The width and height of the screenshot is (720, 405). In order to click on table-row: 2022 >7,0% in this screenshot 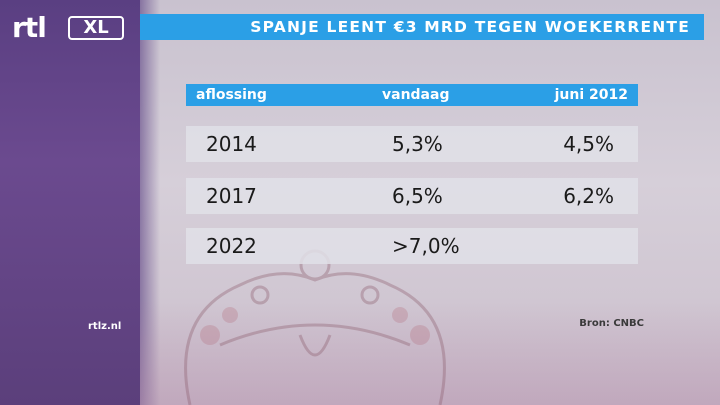, I will do `click(412, 246)`.